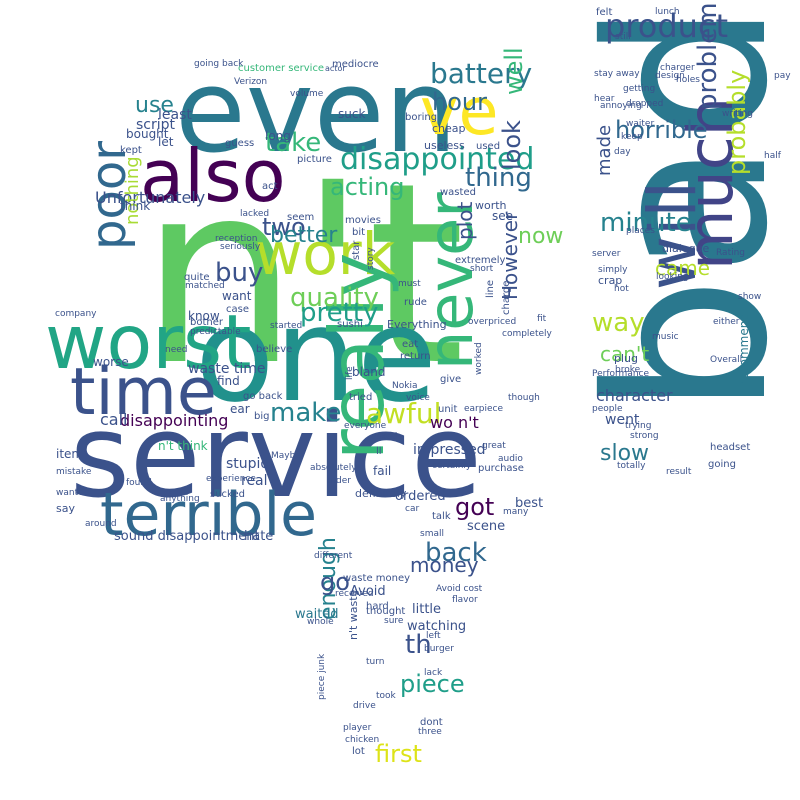 The height and width of the screenshot is (800, 800). What do you see at coordinates (150, 197) in the screenshot?
I see `word-cloud-word: Unfortunately` at bounding box center [150, 197].